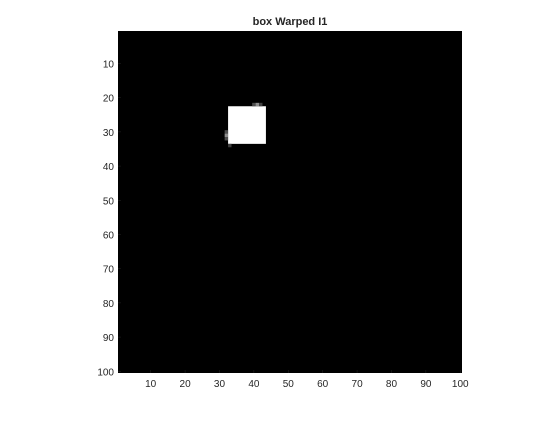  Describe the element at coordinates (109, 201) in the screenshot. I see `y-tick-label-50: 50` at that location.